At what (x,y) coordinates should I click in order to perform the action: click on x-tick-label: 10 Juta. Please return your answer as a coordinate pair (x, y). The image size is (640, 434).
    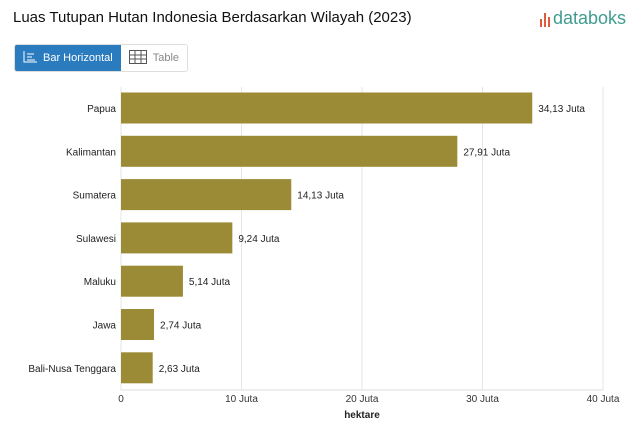
    Looking at the image, I should click on (241, 399).